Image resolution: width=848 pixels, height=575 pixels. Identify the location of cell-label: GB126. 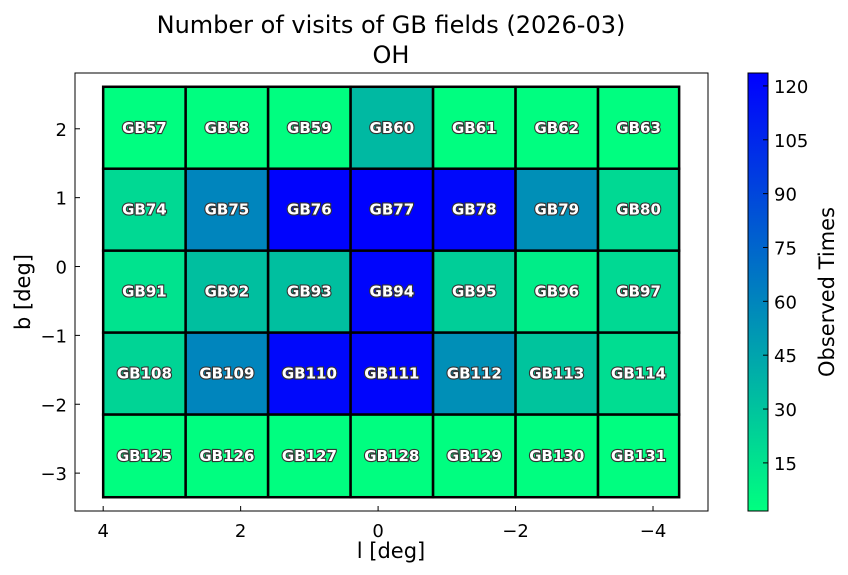
(226, 456).